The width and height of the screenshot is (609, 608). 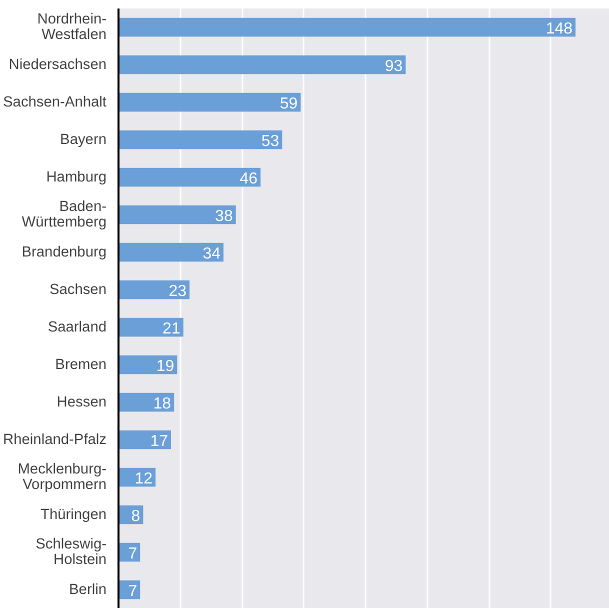 What do you see at coordinates (72, 27) in the screenshot?
I see `y-tick-label: Nordrhein- Westfalen` at bounding box center [72, 27].